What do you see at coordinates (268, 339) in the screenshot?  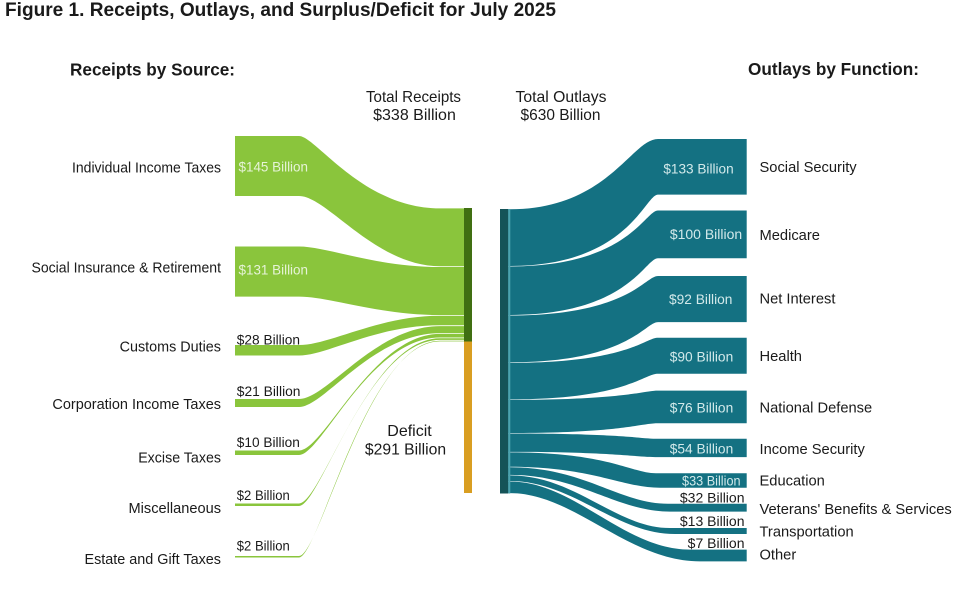 I see `svg-text: $28 Billion` at bounding box center [268, 339].